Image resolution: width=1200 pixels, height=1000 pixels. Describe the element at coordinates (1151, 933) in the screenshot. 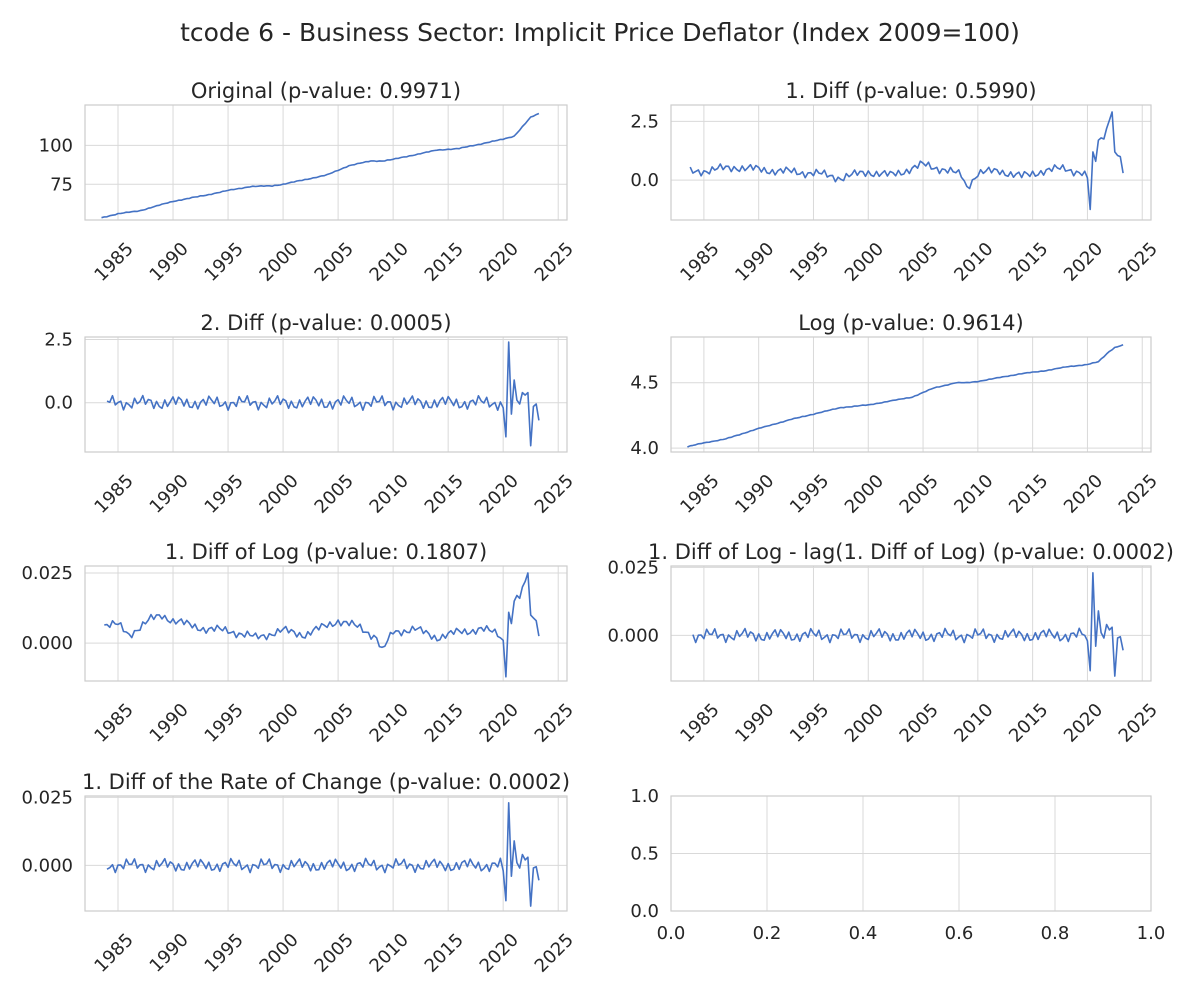

I see `x-tick-label: 1.0` at that location.